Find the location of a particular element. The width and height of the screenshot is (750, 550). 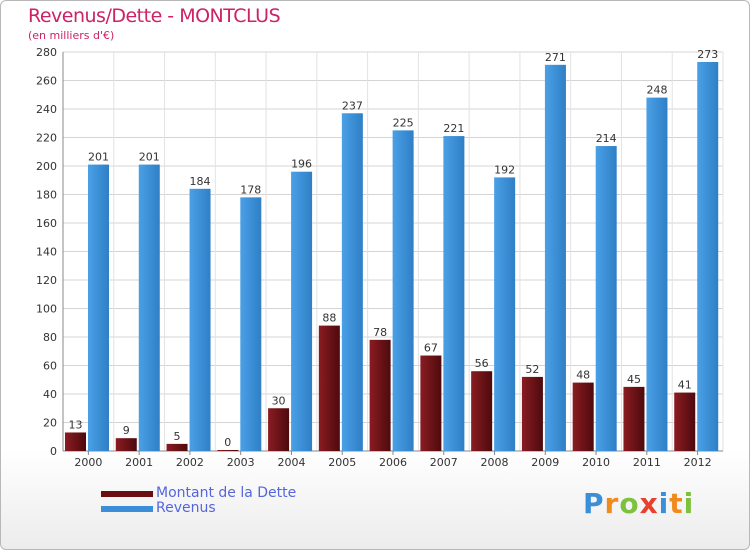

x-tick-label-2001: 2001 is located at coordinates (139, 462).